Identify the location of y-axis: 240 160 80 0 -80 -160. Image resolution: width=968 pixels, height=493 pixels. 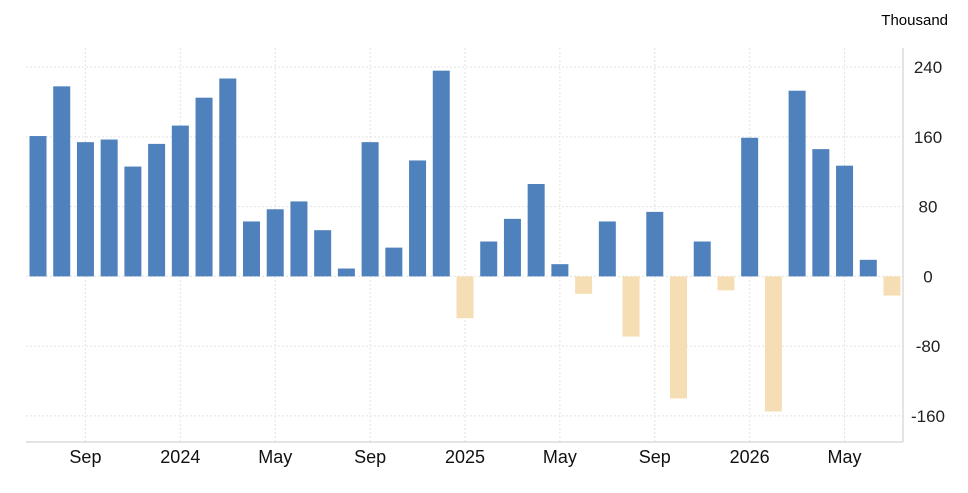
(928, 242).